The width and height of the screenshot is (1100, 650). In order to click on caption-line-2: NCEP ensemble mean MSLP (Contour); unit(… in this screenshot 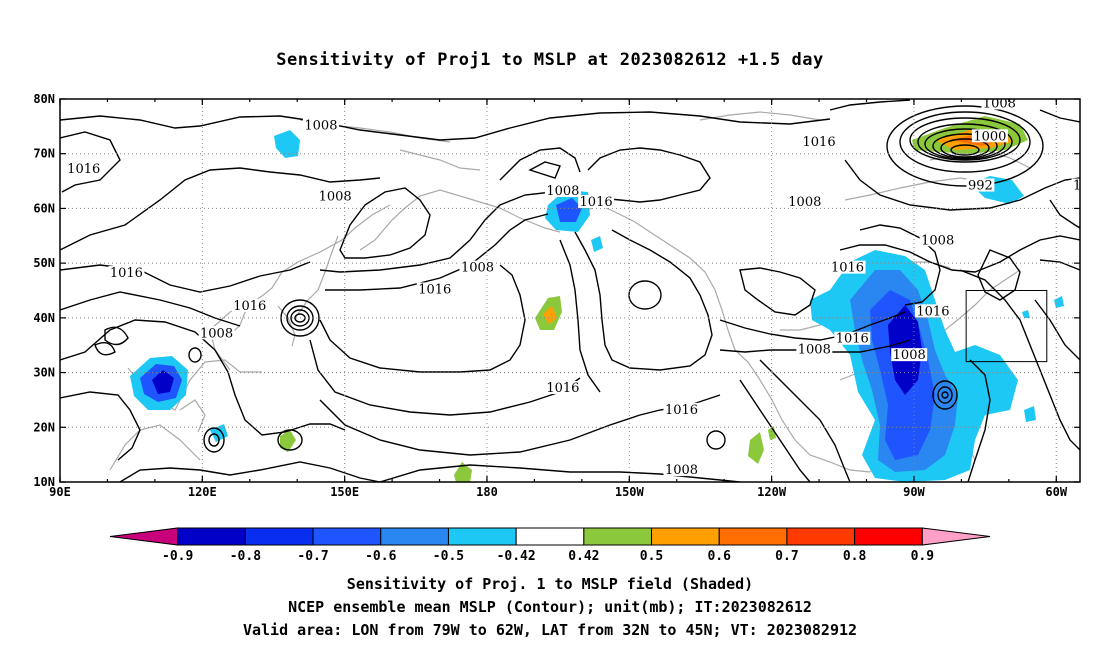, I will do `click(550, 607)`.